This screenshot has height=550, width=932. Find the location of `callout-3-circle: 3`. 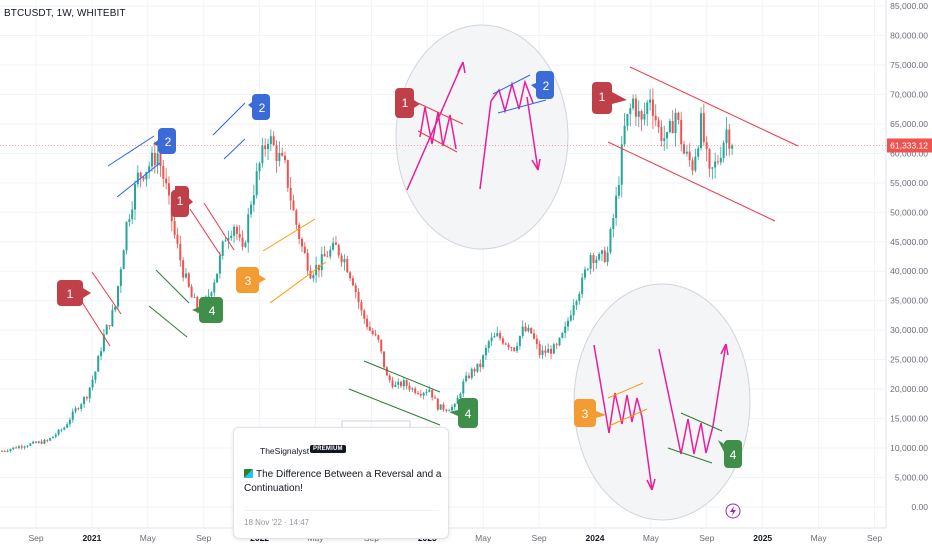

callout-3-circle: 3 is located at coordinates (590, 413).